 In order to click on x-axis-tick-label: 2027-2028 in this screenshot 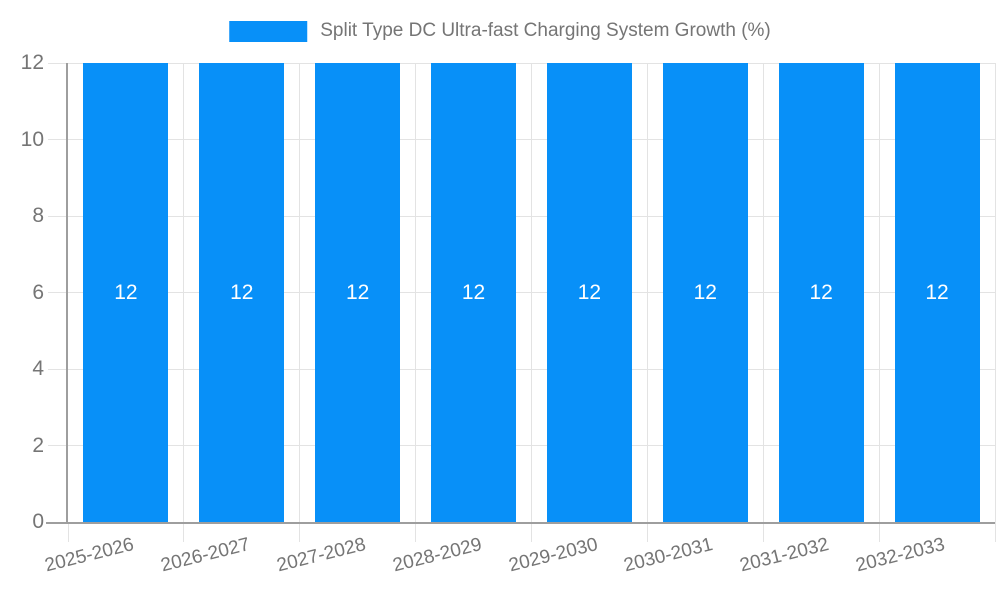, I will do `click(321, 555)`.